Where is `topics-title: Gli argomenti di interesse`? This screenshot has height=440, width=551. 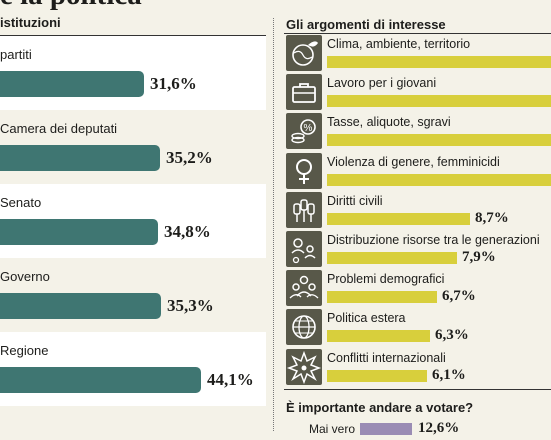 topics-title: Gli argomenti di interesse is located at coordinates (366, 24).